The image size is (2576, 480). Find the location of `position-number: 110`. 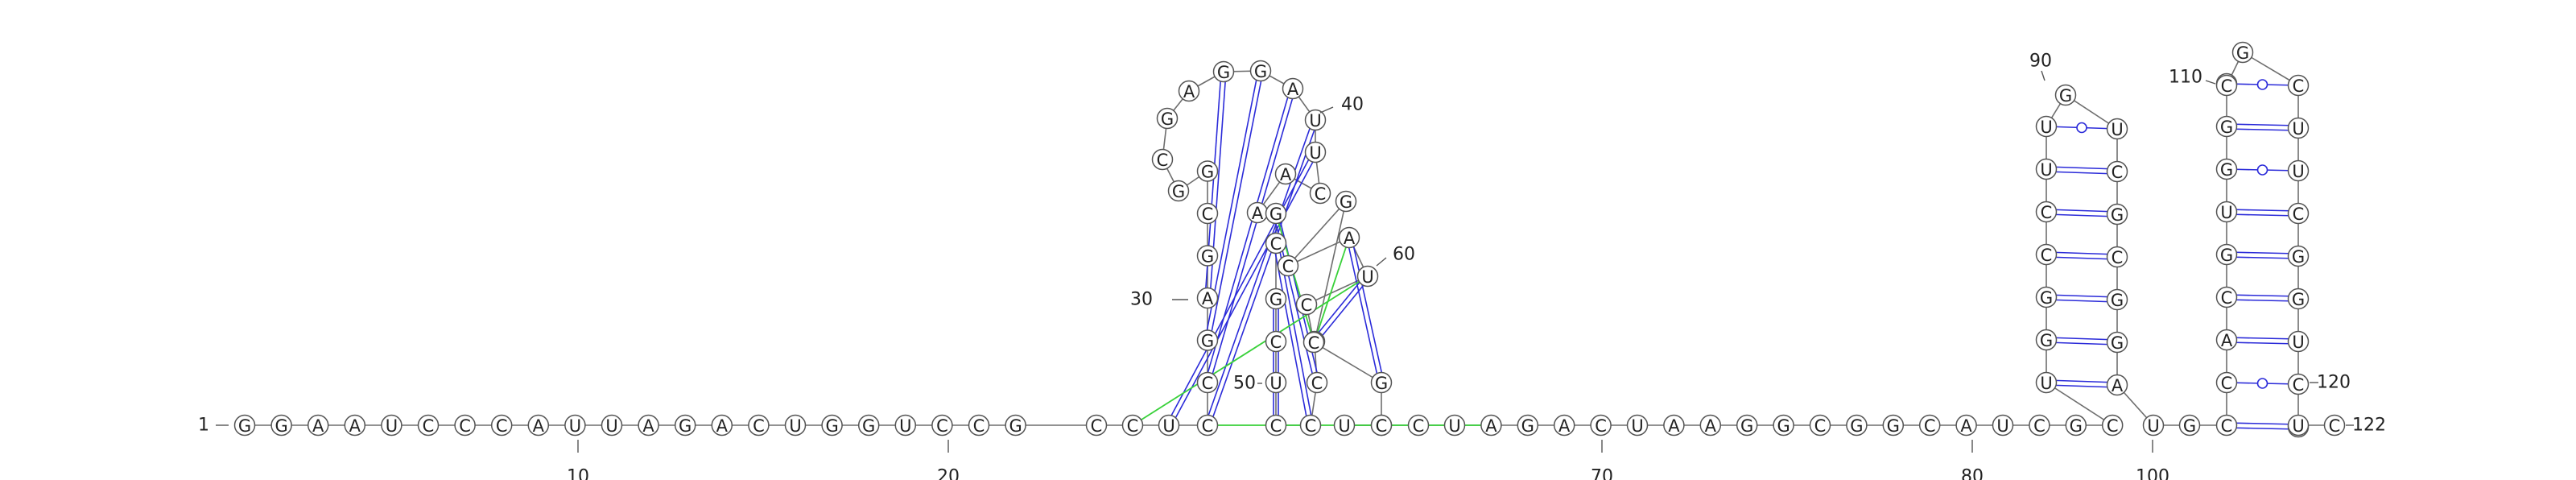

position-number: 110 is located at coordinates (2185, 78).